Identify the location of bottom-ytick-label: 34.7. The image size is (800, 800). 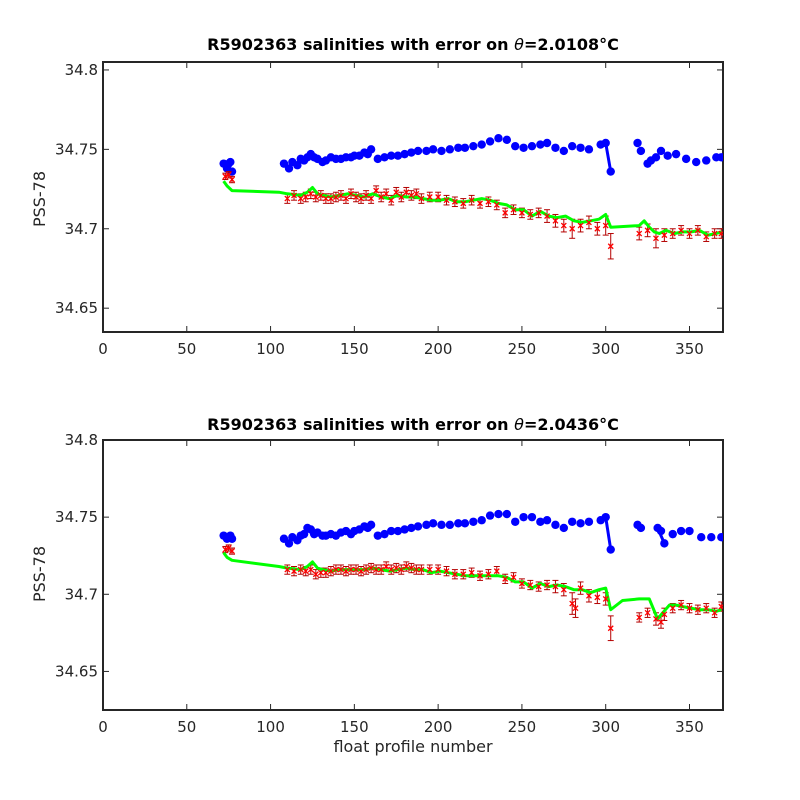
(81, 594).